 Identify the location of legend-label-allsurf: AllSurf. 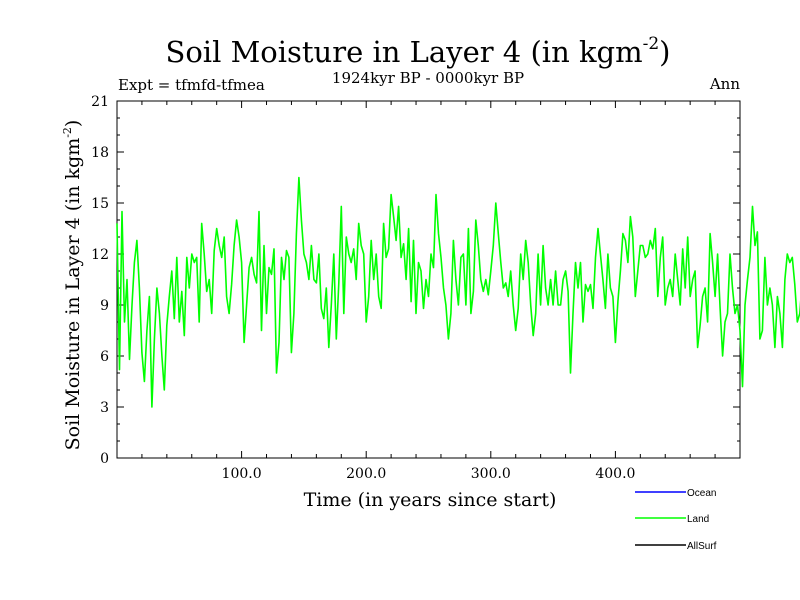
(702, 546).